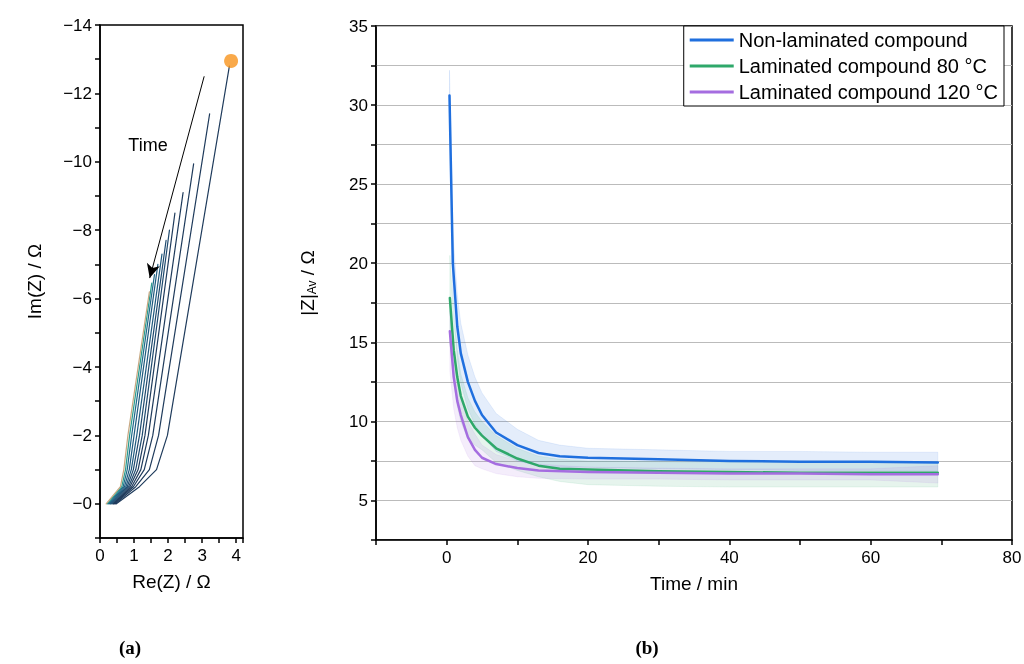 This screenshot has width=1024, height=664. Describe the element at coordinates (82, 435) in the screenshot. I see `y-tick-label: −2` at that location.